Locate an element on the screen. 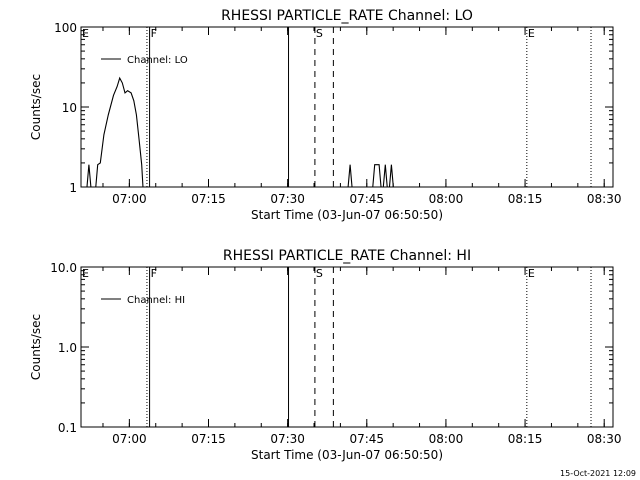  y-tick-label: 1.0 is located at coordinates (67, 348).